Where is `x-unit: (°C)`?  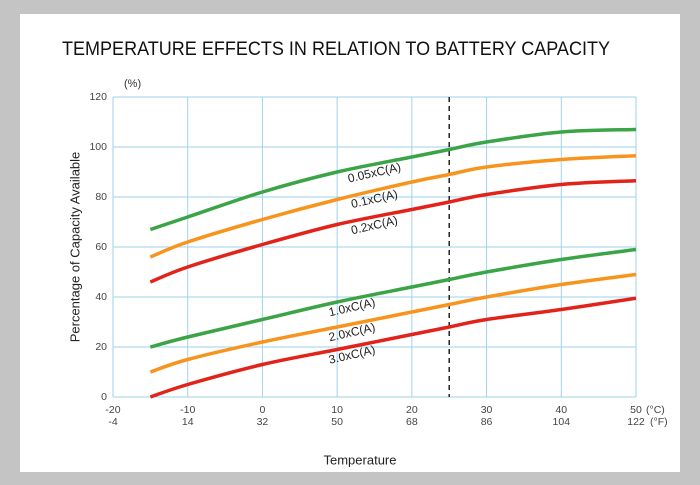 x-unit: (°C) is located at coordinates (655, 410).